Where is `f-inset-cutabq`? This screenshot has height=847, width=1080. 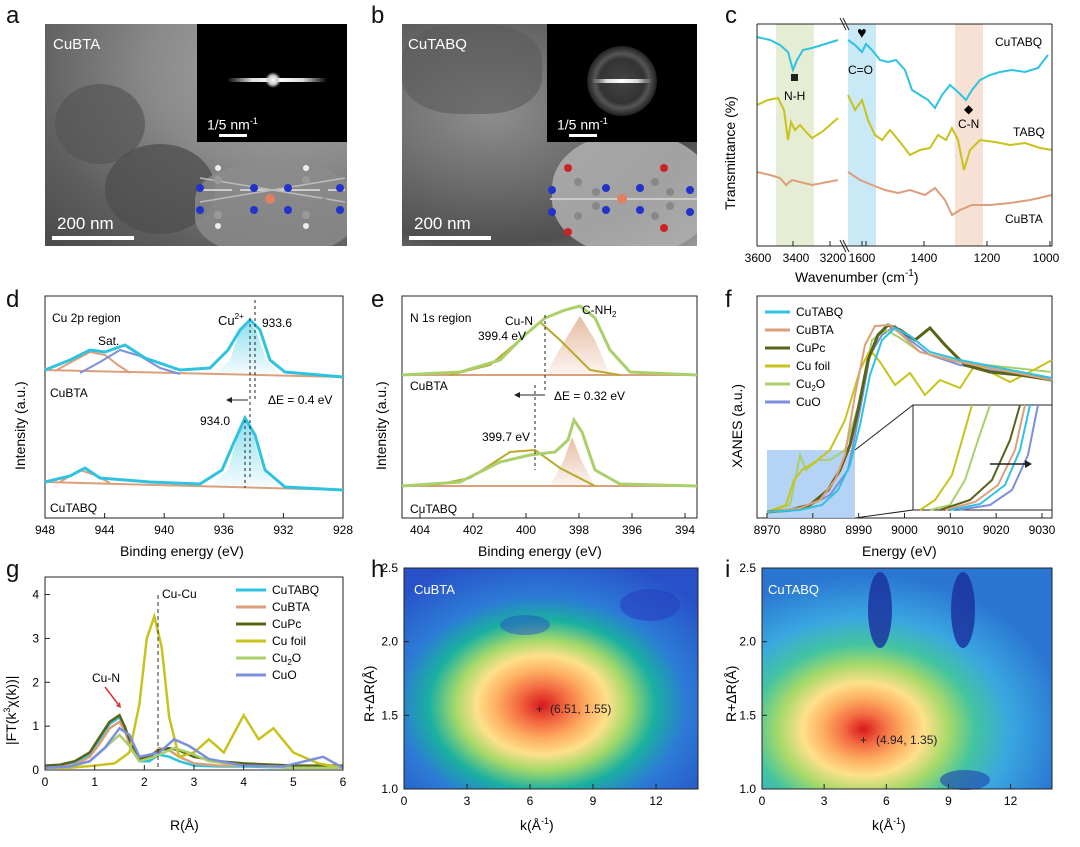
f-inset-cutabq is located at coordinates (990, 457).